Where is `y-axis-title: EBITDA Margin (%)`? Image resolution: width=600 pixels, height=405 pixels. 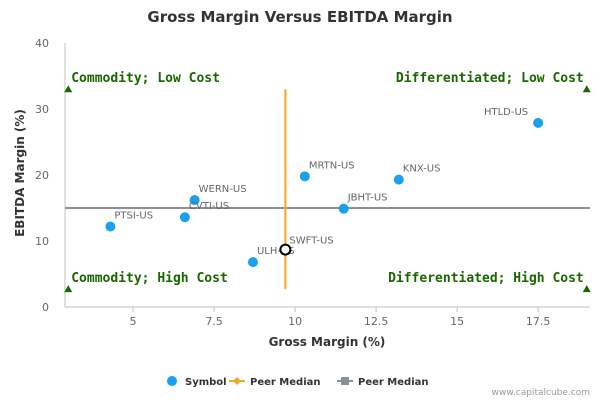 y-axis-title: EBITDA Margin (%) is located at coordinates (20, 173).